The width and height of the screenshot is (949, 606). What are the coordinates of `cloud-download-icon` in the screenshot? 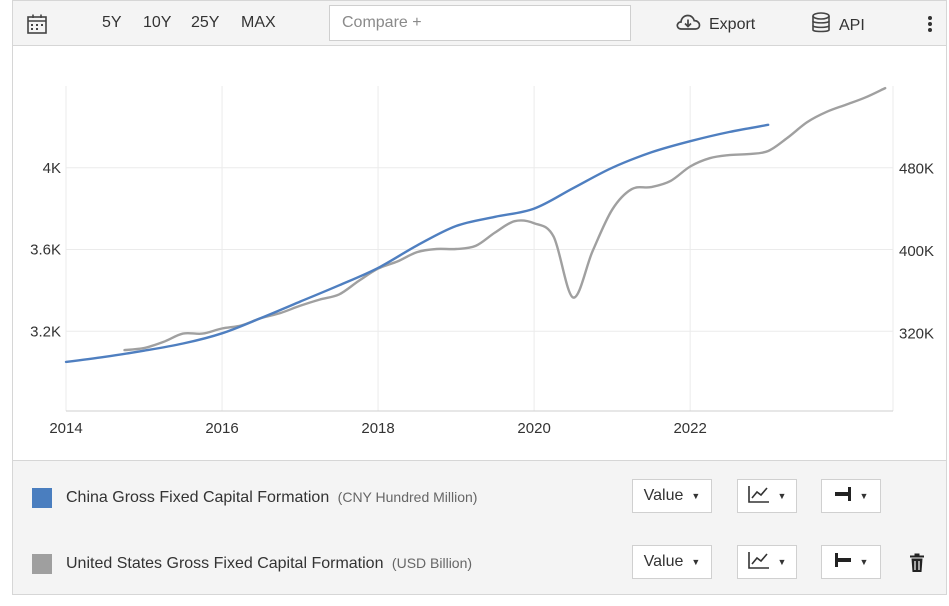 It's located at (688, 24).